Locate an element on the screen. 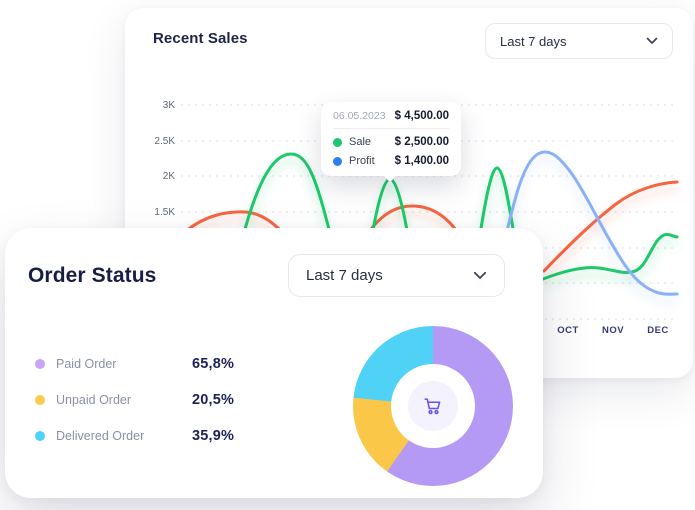 Image resolution: width=695 pixels, height=510 pixels. svg-text: OCT is located at coordinates (568, 330).